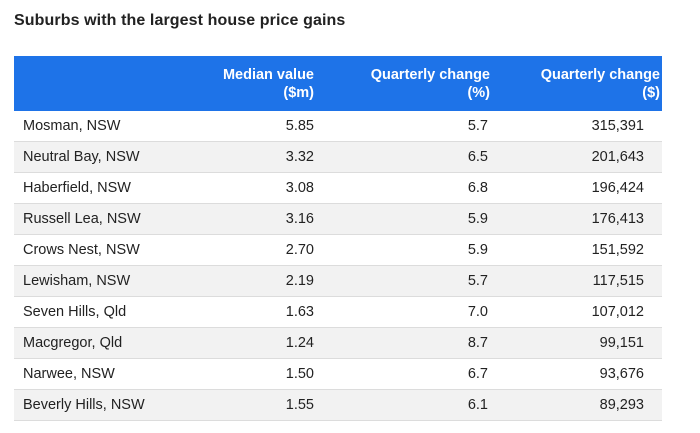 The width and height of the screenshot is (700, 433). What do you see at coordinates (299, 126) in the screenshot?
I see `median-value-cell: 5.85` at bounding box center [299, 126].